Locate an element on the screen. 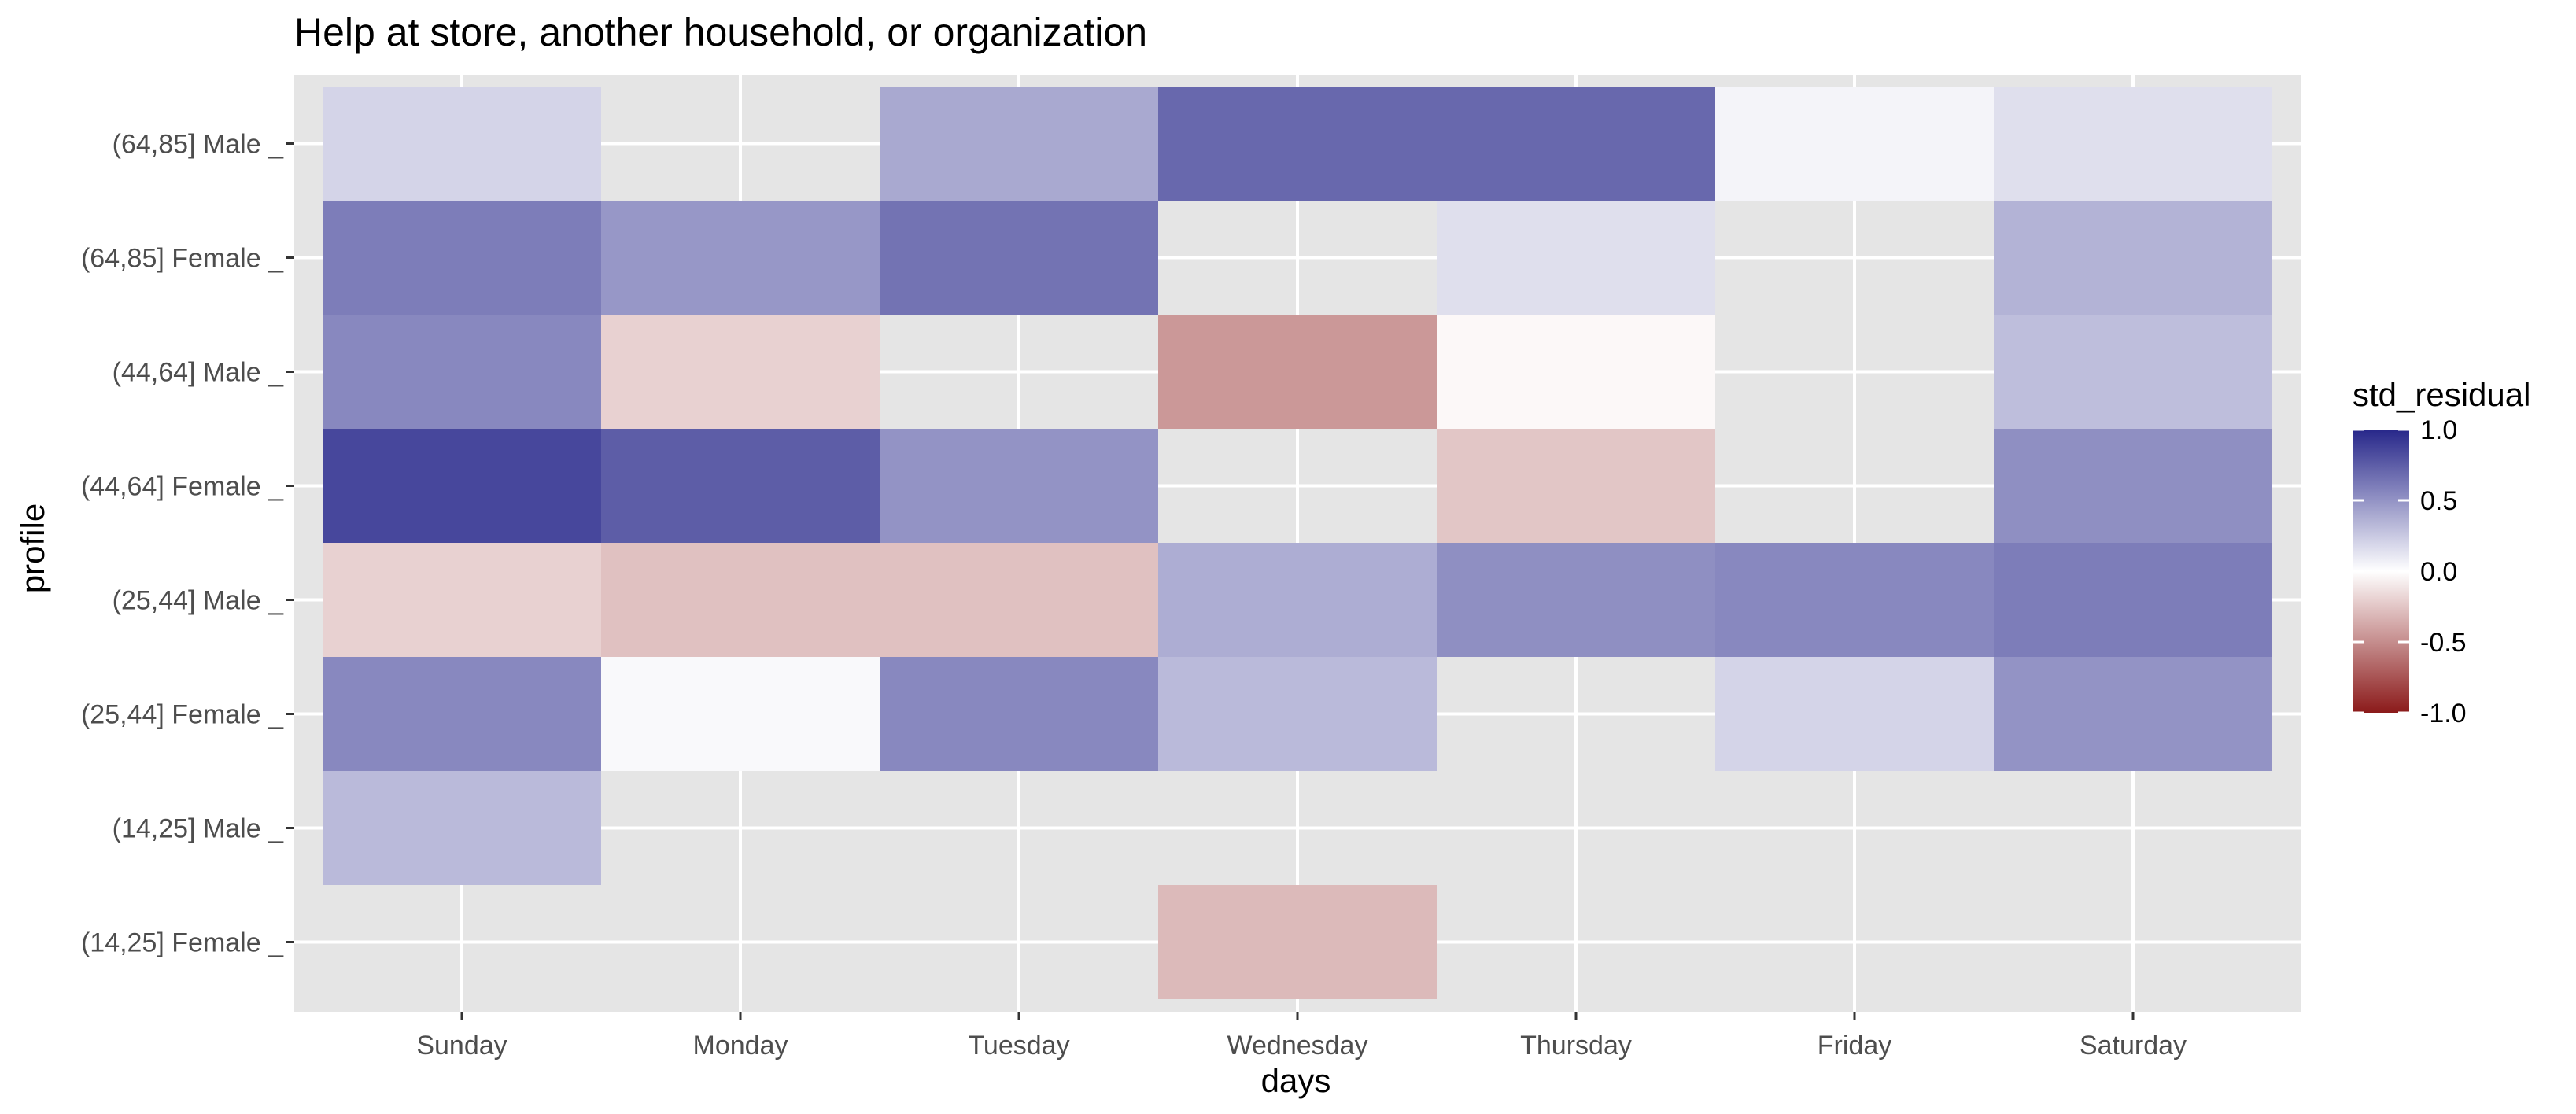 The height and width of the screenshot is (1114, 2576). y-tick-label-44-64-male: (44,64] Male _ is located at coordinates (199, 373).